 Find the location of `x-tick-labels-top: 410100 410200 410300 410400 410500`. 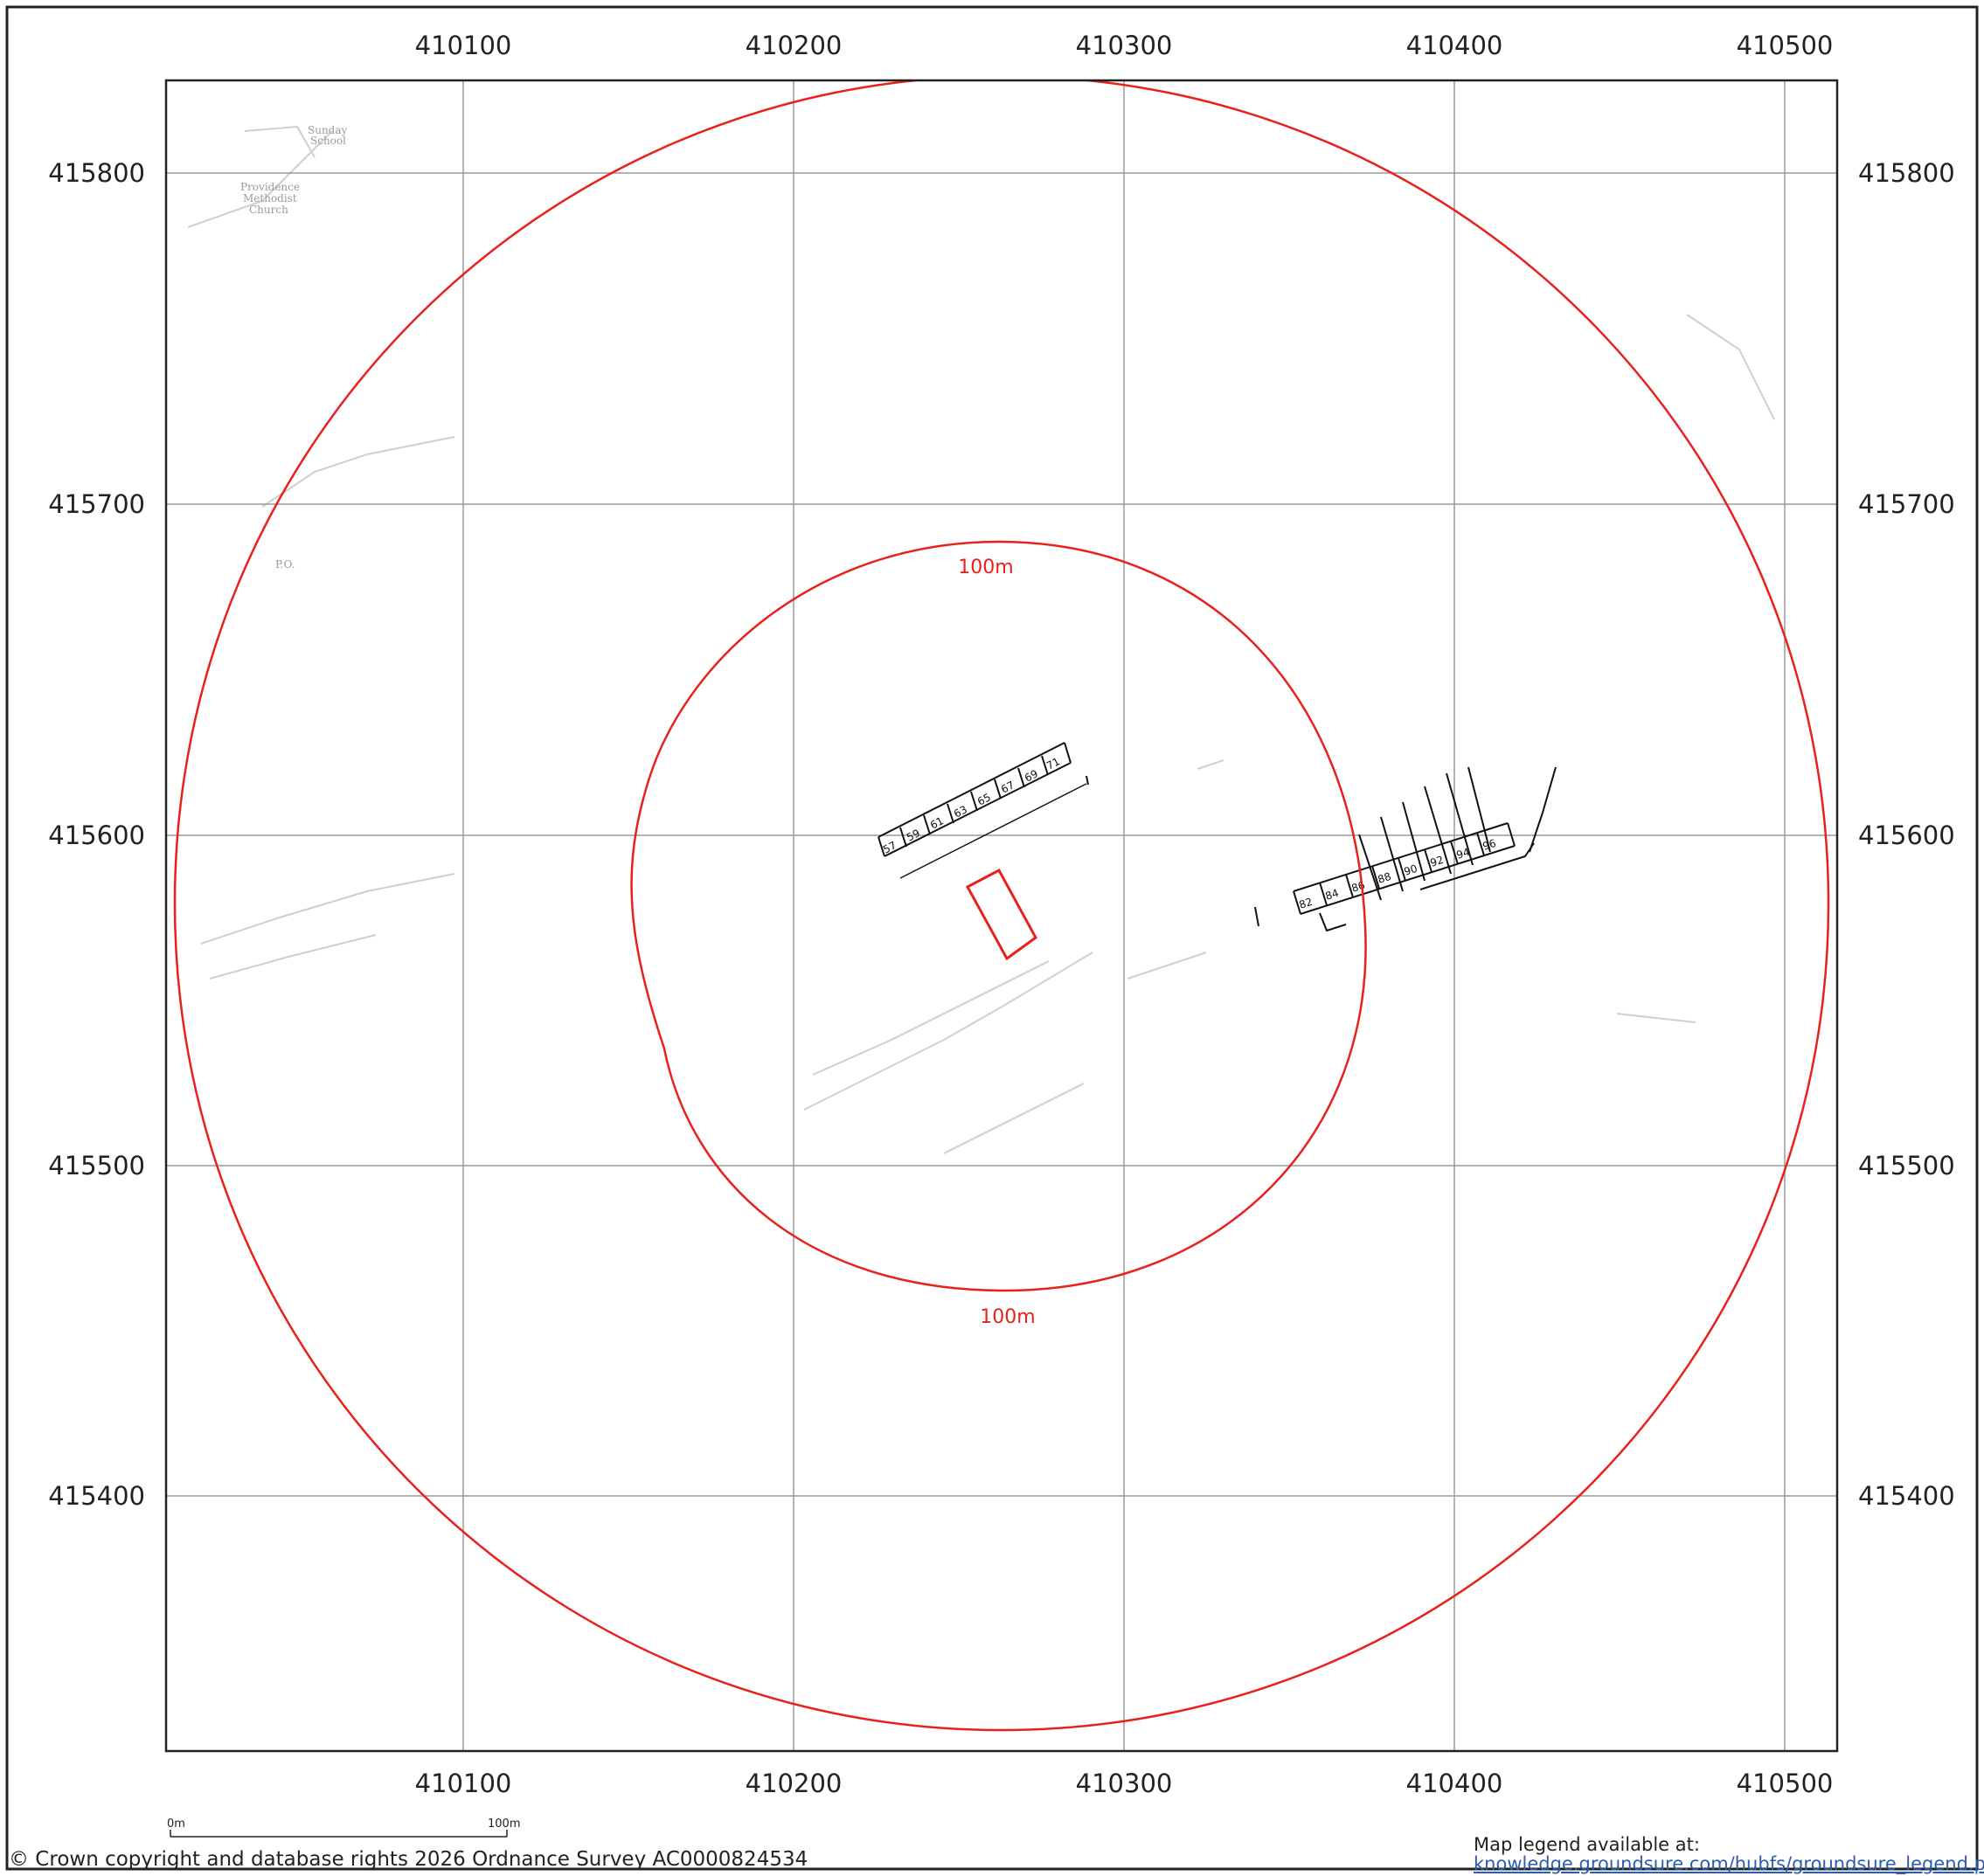

x-tick-labels-top: 410100 410200 410300 410400 410500 is located at coordinates (1124, 45).